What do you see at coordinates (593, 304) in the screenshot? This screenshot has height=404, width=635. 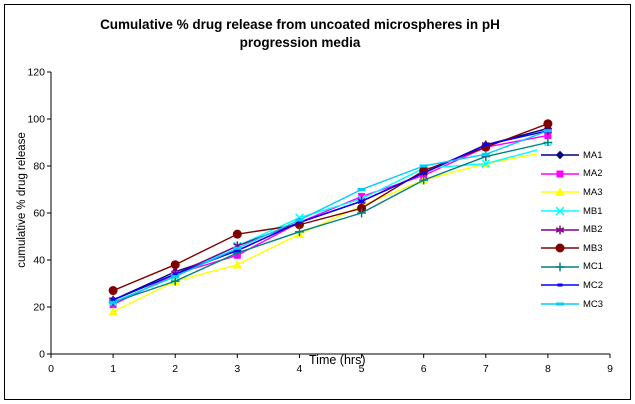 I see `legend-label: MC3` at bounding box center [593, 304].